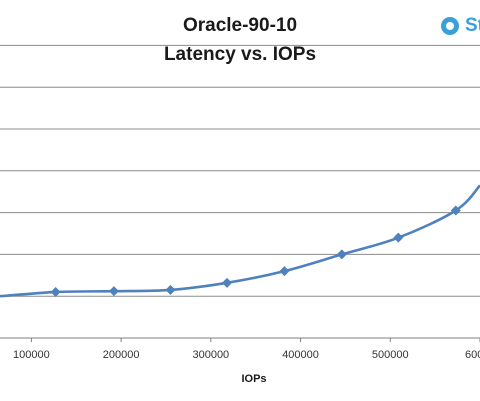 The image size is (480, 401). What do you see at coordinates (450, 26) in the screenshot?
I see `brand-logo-icon` at bounding box center [450, 26].